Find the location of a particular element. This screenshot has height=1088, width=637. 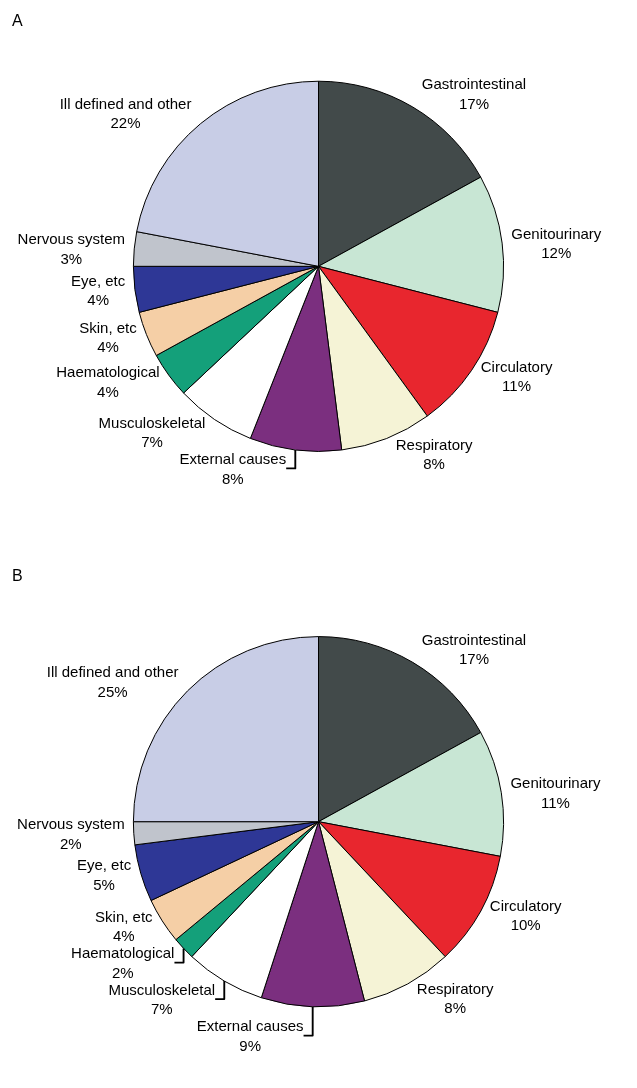

data-label: 12% is located at coordinates (556, 253).